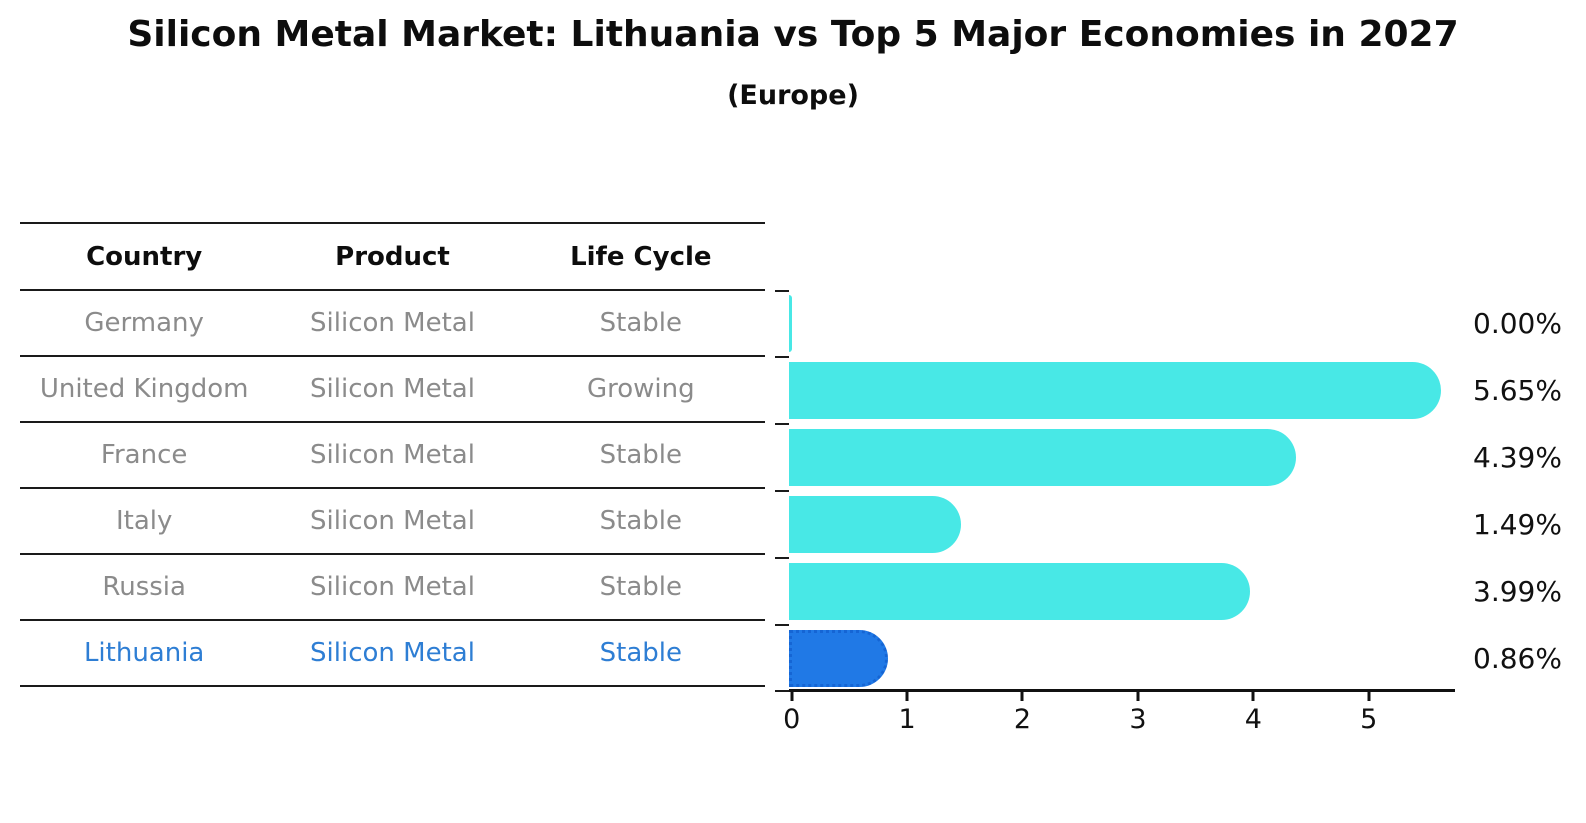 The height and width of the screenshot is (823, 1586). What do you see at coordinates (793, 95) in the screenshot?
I see `chart-subtitle: (Europe)` at bounding box center [793, 95].